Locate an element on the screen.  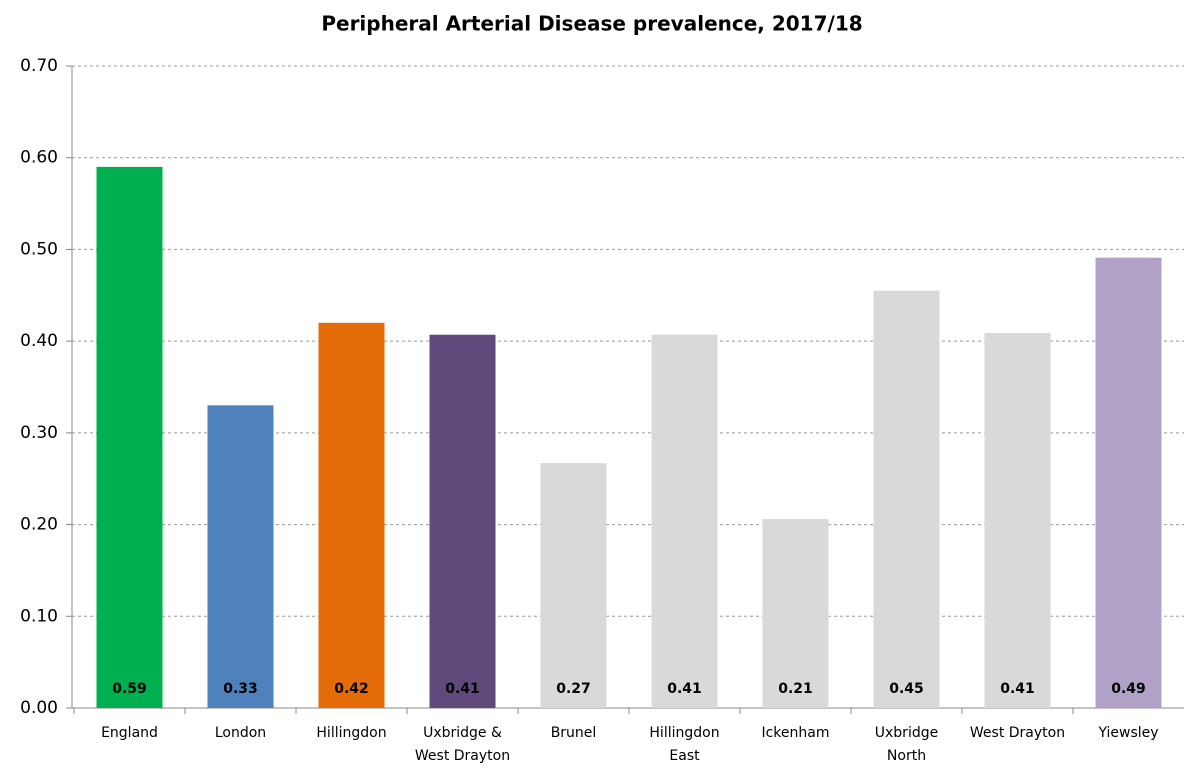
value-label: 0.45 is located at coordinates (906, 689).